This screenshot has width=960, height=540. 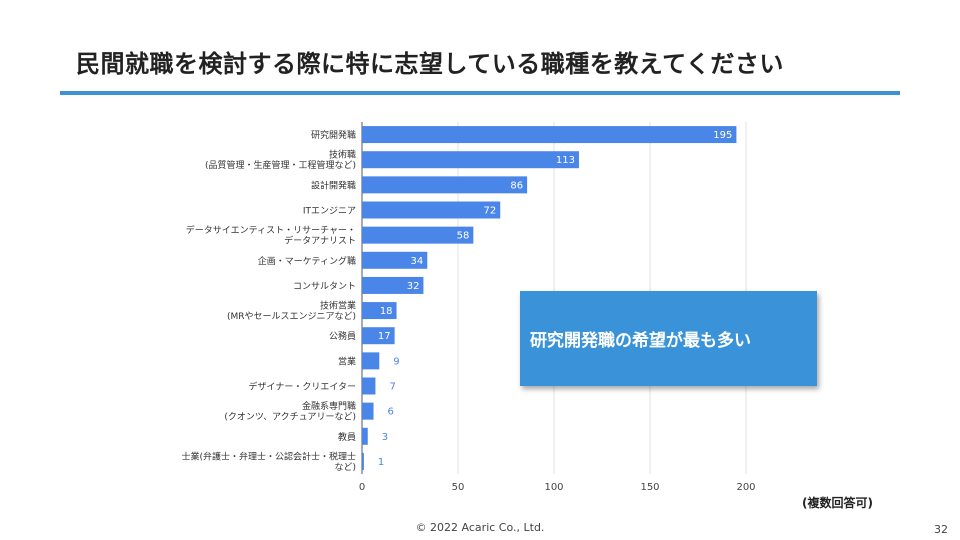 I want to click on bar-value-label: 58, so click(x=463, y=236).